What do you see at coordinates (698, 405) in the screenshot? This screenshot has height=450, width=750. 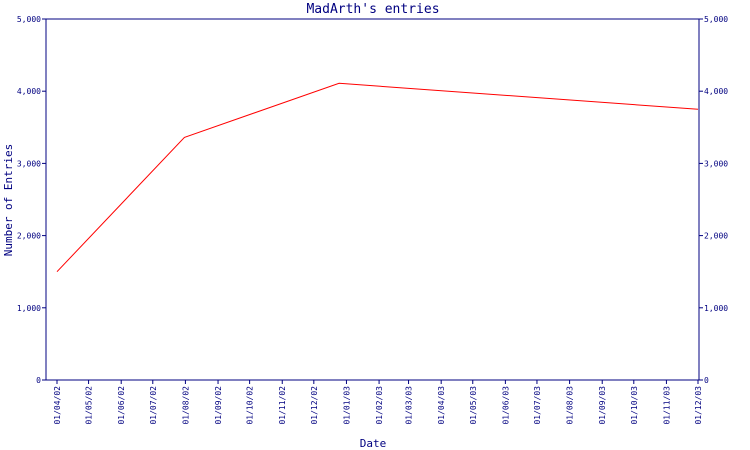 I see `x-tick-label: 01/12/03` at bounding box center [698, 405].